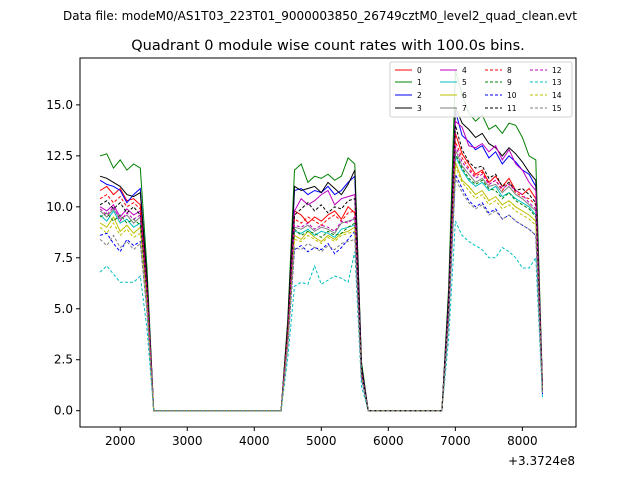 This screenshot has height=480, width=640. Describe the element at coordinates (557, 95) in the screenshot. I see `legend-label-14: 14` at that location.